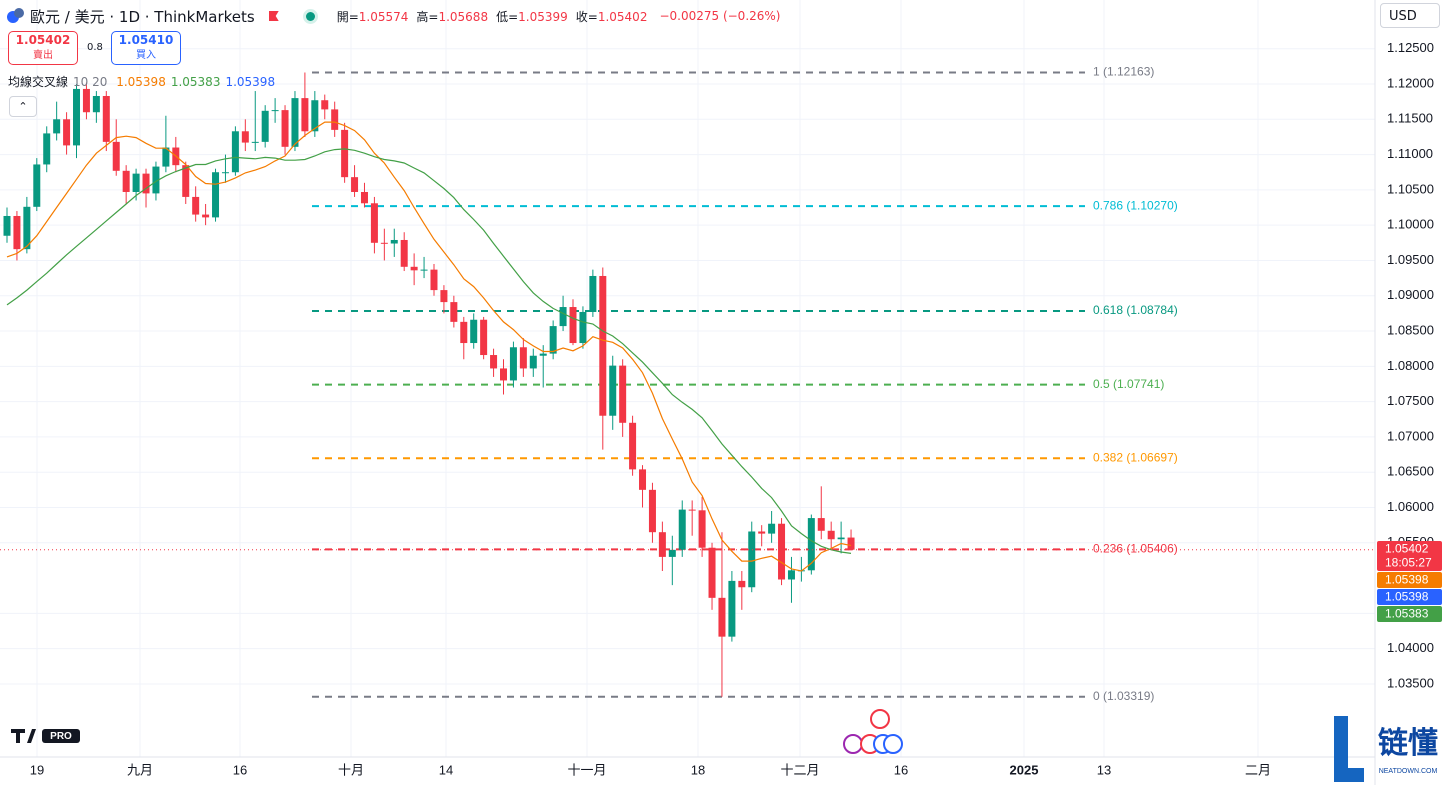 The height and width of the screenshot is (785, 1447). Describe the element at coordinates (1410, 682) in the screenshot. I see `y-tick-label: 1.03500` at that location.